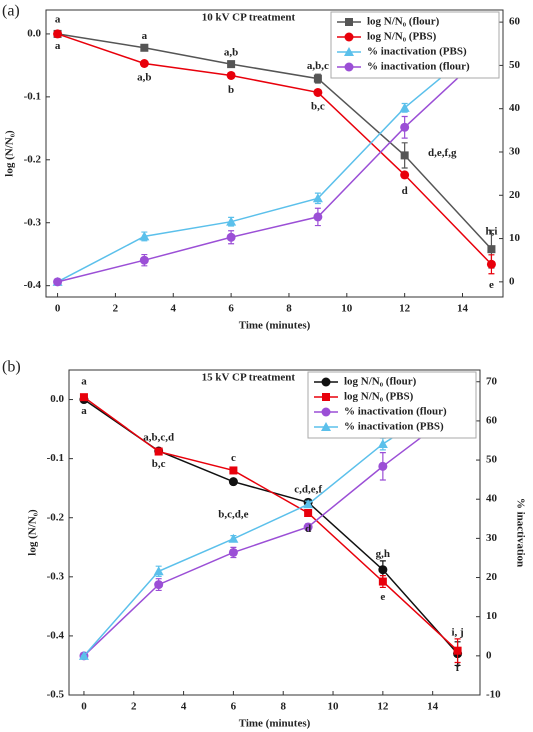 Image resolution: width=533 pixels, height=732 pixels. I want to click on panel-label: (b), so click(11, 367).